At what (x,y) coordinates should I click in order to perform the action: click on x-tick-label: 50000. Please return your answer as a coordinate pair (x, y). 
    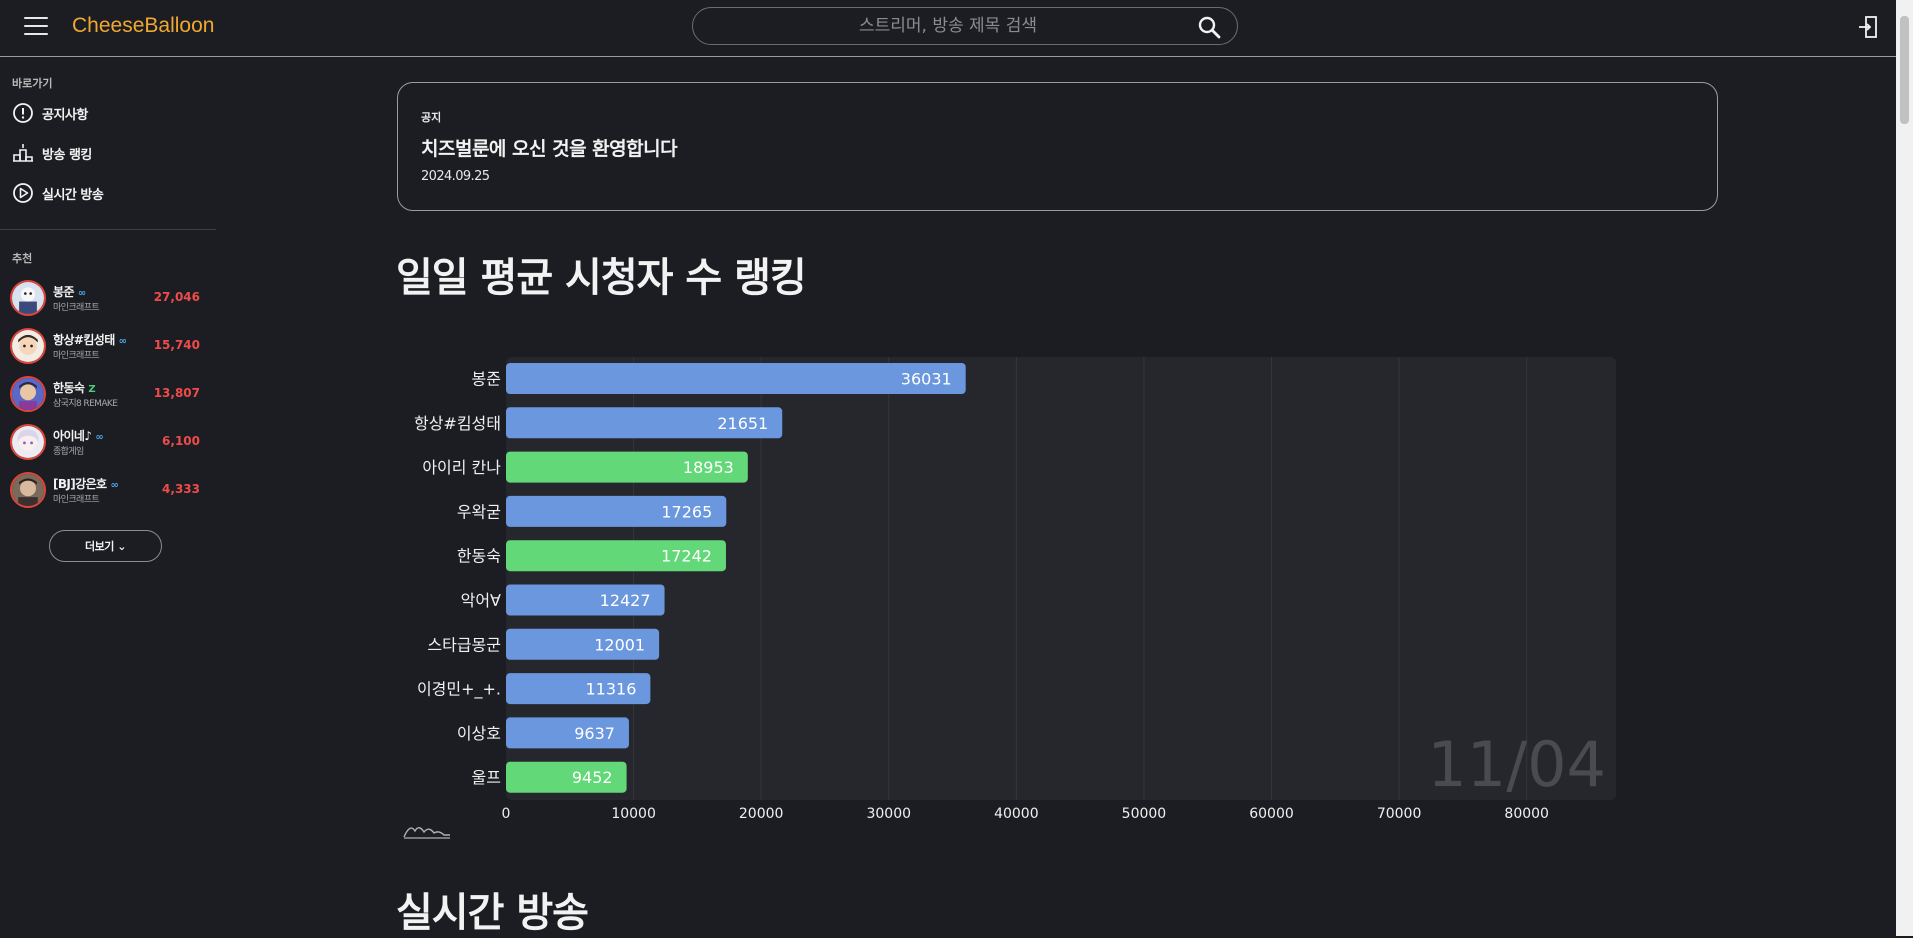
    Looking at the image, I should click on (1144, 814).